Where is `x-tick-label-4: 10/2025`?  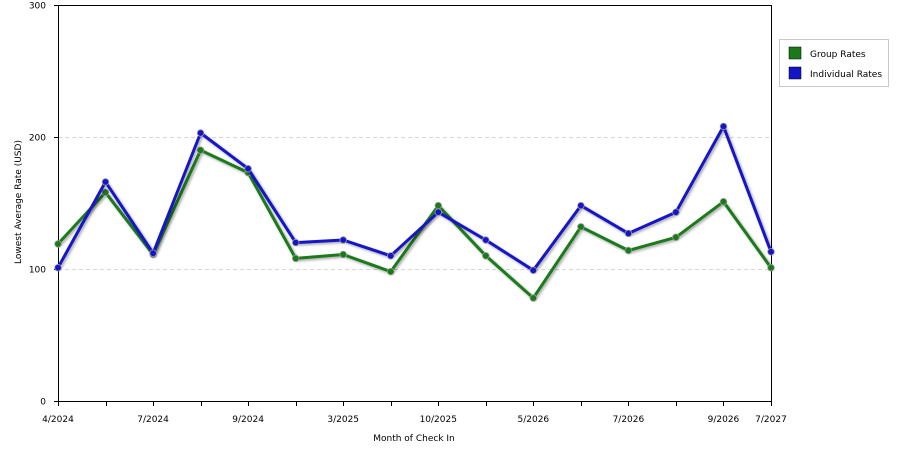 x-tick-label-4: 10/2025 is located at coordinates (438, 420).